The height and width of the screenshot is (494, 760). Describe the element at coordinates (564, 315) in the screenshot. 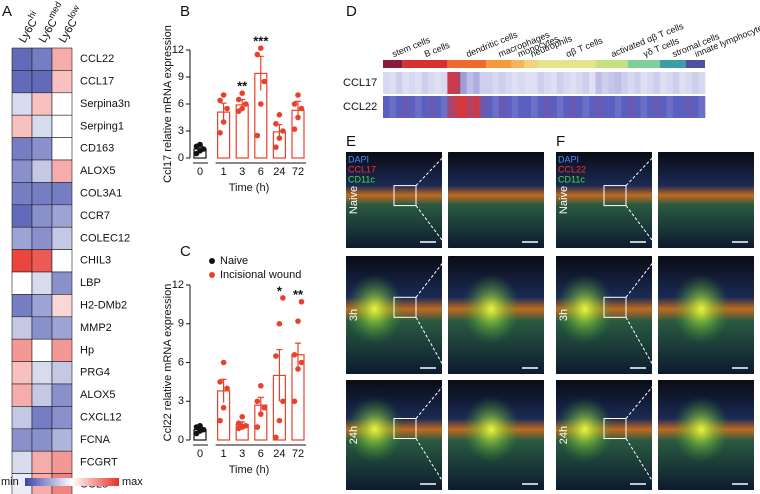

I see `row-label: 3h` at that location.